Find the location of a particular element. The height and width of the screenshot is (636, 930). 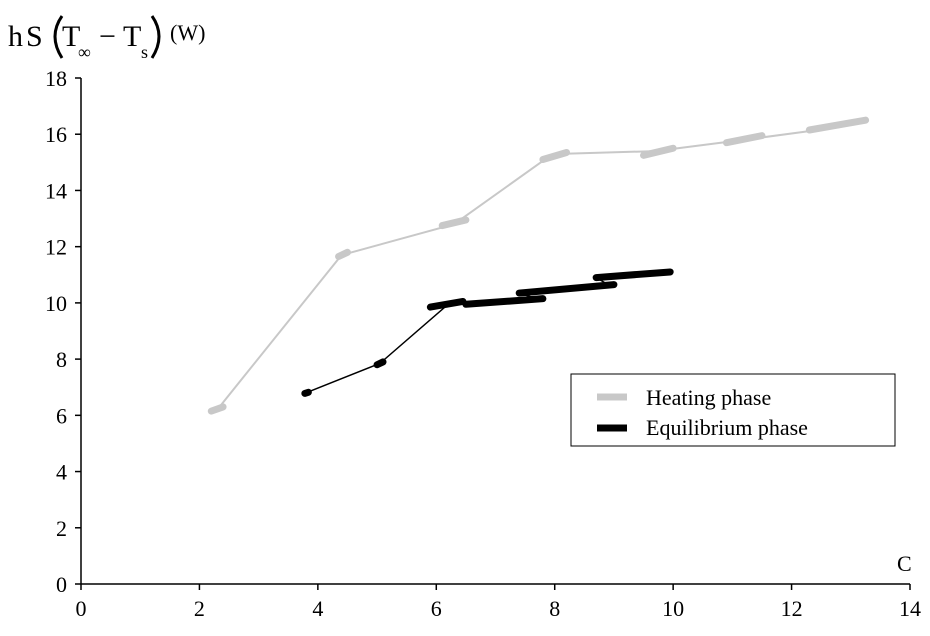

legend: Heating phase Equilibrium phase is located at coordinates (733, 410).